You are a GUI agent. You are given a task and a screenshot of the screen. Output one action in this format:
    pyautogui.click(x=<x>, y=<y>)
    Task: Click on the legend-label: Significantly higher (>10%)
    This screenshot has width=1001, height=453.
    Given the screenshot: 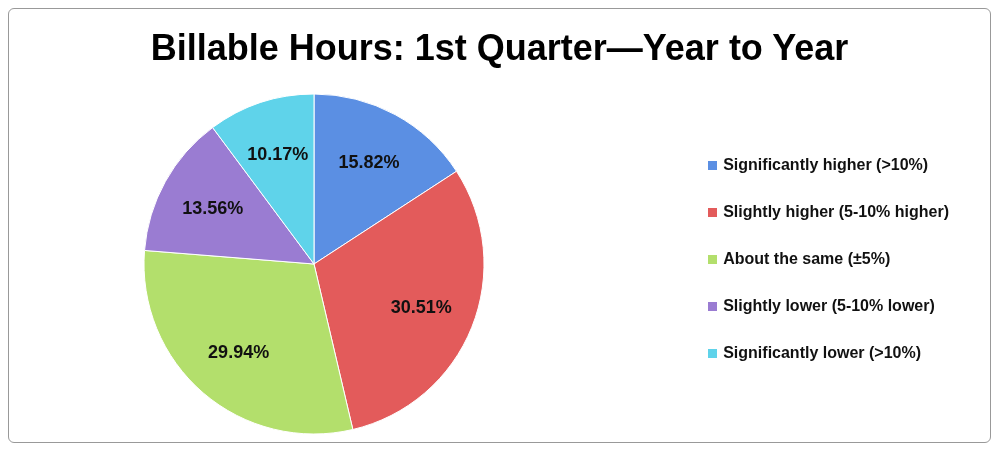 What is the action you would take?
    pyautogui.click(x=826, y=165)
    